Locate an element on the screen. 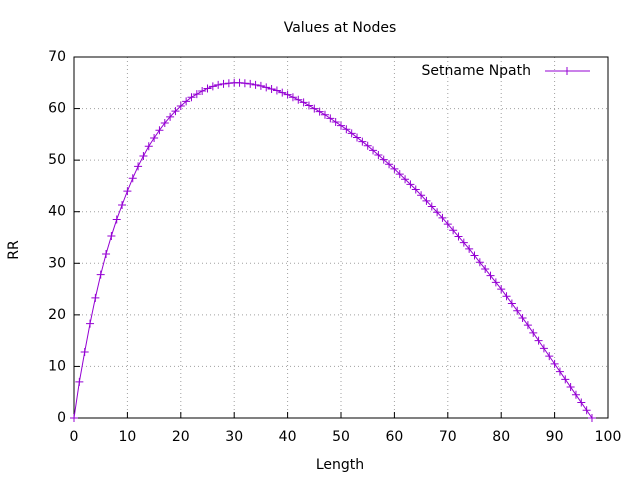 This screenshot has height=480, width=640. y-tick-label: 0 is located at coordinates (61, 418).